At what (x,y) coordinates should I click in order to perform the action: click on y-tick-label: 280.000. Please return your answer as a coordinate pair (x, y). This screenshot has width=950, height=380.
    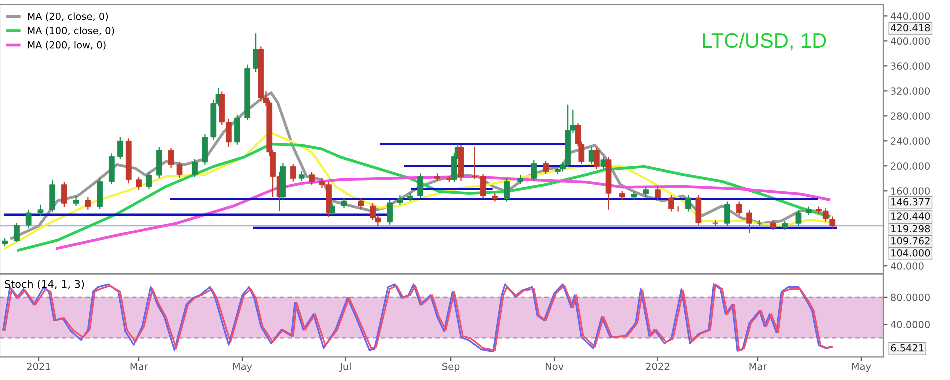
    Looking at the image, I should click on (910, 116).